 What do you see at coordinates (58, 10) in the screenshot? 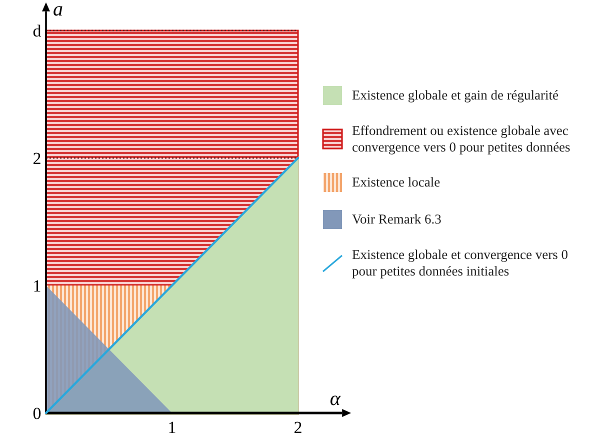
I see `y-axis-title: a` at bounding box center [58, 10].